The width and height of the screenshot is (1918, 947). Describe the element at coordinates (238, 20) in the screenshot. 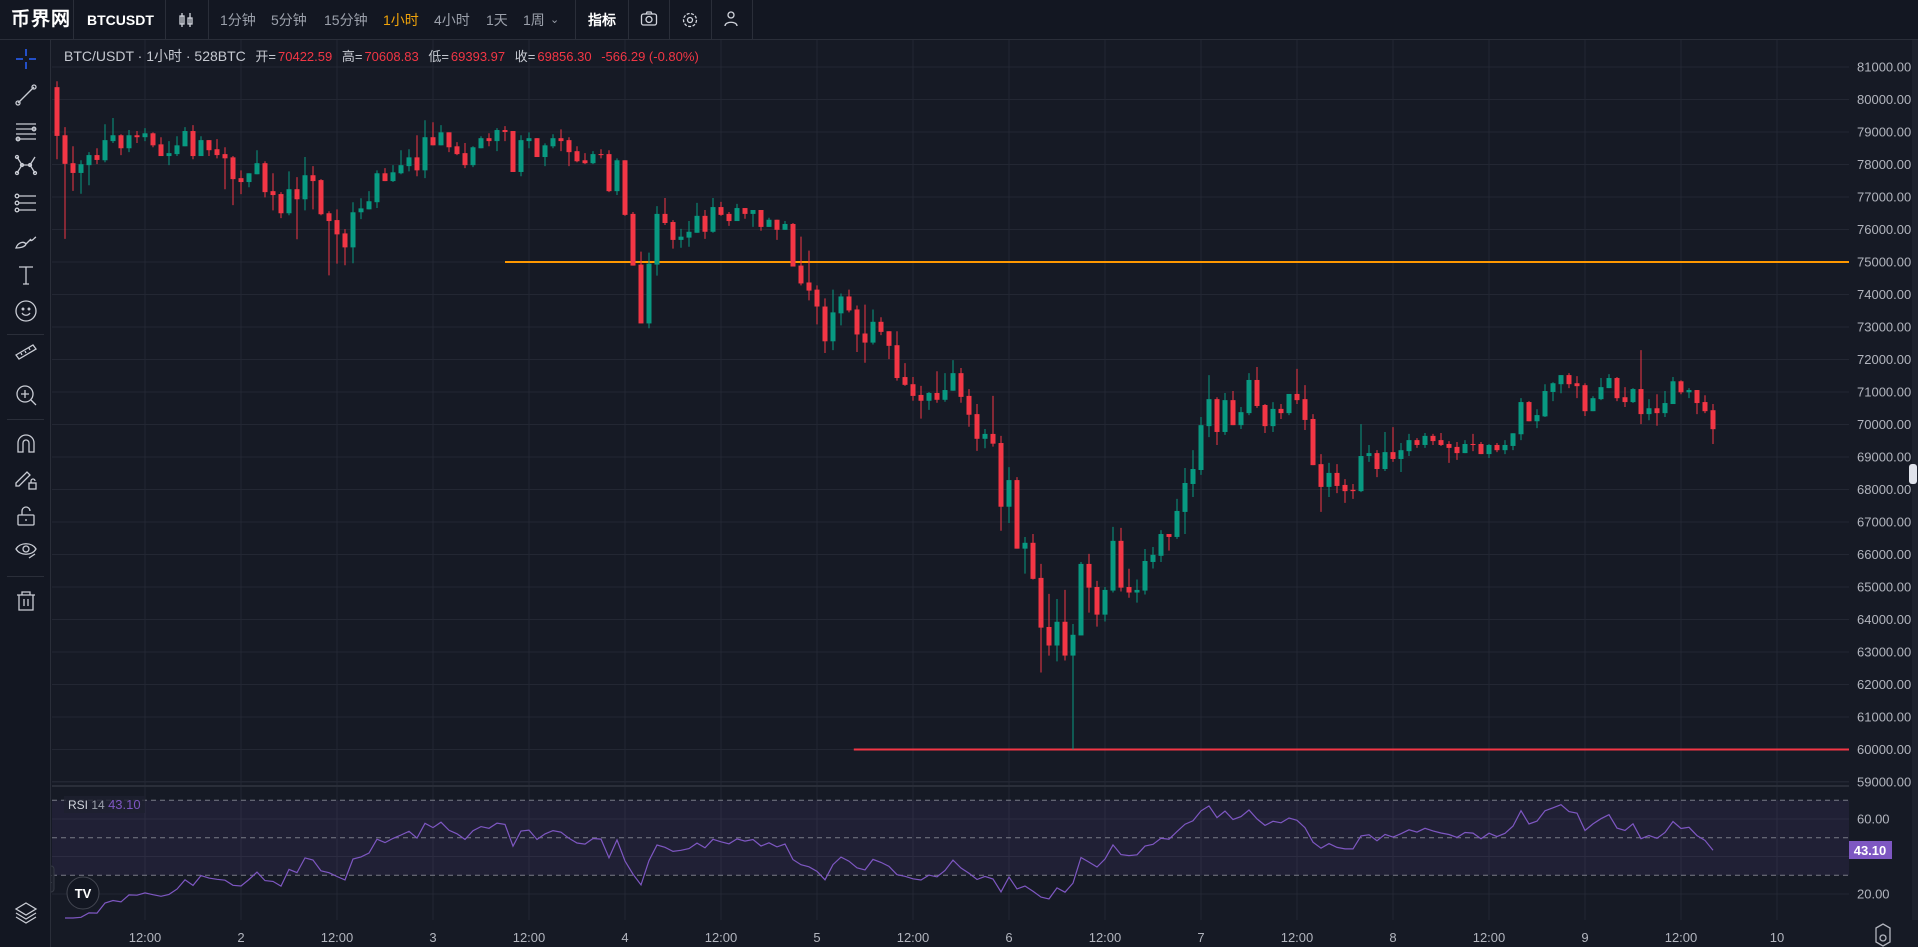

I see `interval-1m: 1分钟` at that location.